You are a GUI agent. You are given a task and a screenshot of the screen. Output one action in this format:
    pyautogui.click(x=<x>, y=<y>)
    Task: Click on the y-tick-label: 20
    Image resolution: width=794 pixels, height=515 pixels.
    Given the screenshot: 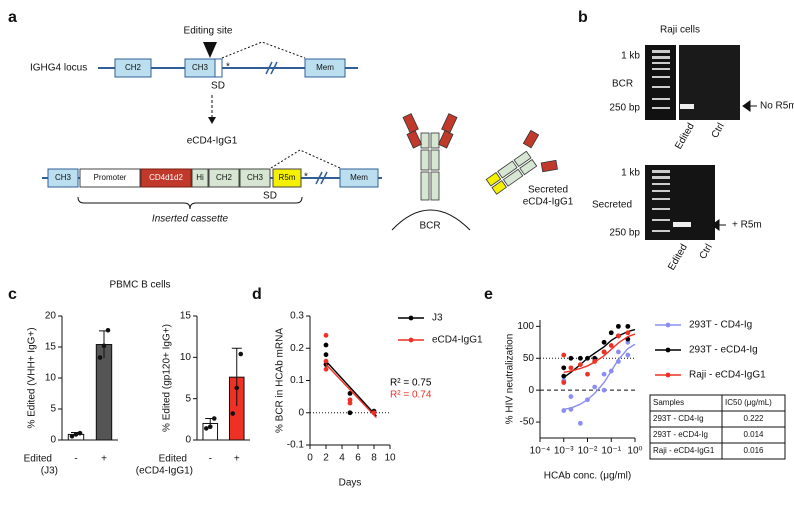 What is the action you would take?
    pyautogui.click(x=51, y=316)
    